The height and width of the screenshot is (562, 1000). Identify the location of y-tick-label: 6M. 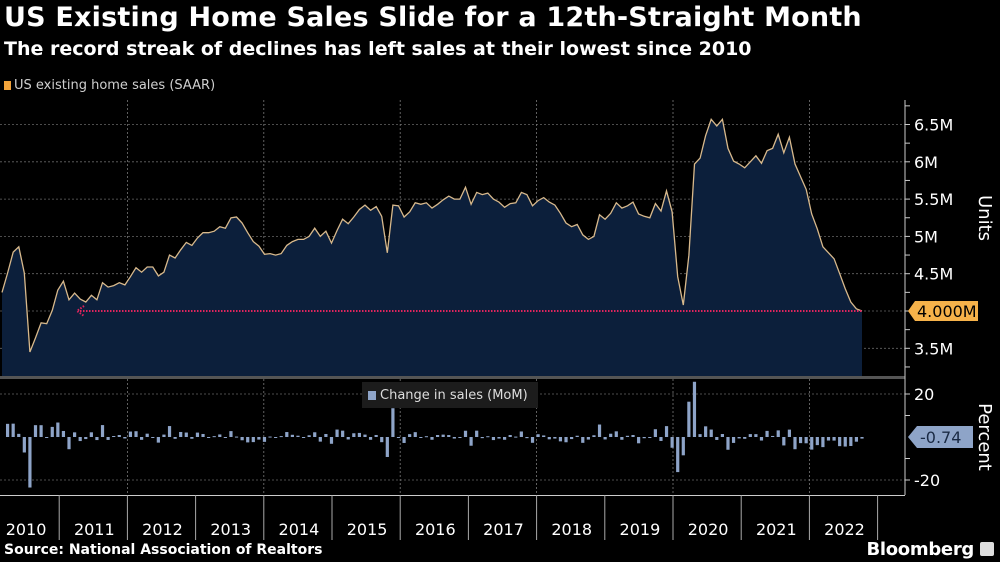
(926, 162).